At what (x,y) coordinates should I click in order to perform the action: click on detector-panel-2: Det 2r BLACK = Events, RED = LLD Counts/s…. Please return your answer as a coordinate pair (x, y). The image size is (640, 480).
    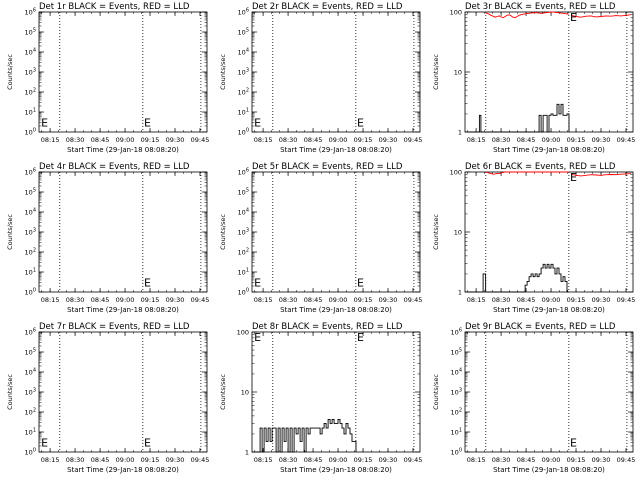
    Looking at the image, I should click on (320, 78).